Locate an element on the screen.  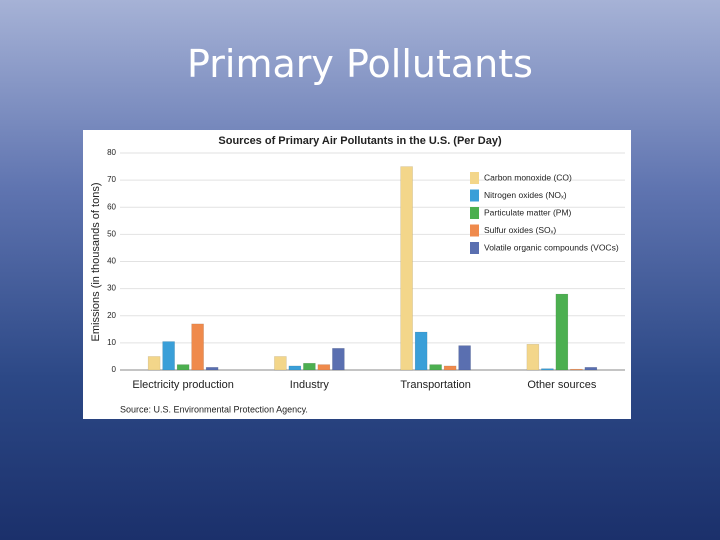
legend-label: Nitrogen oxides (NOₓ) is located at coordinates (525, 195).